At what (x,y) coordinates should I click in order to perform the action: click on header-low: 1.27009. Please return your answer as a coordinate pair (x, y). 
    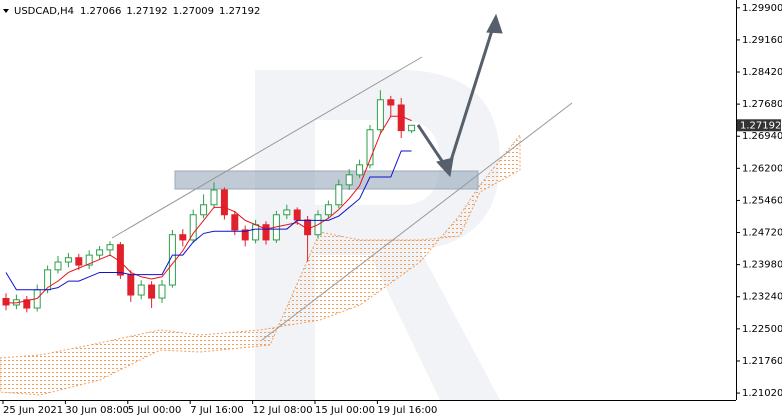
    Looking at the image, I should click on (193, 11).